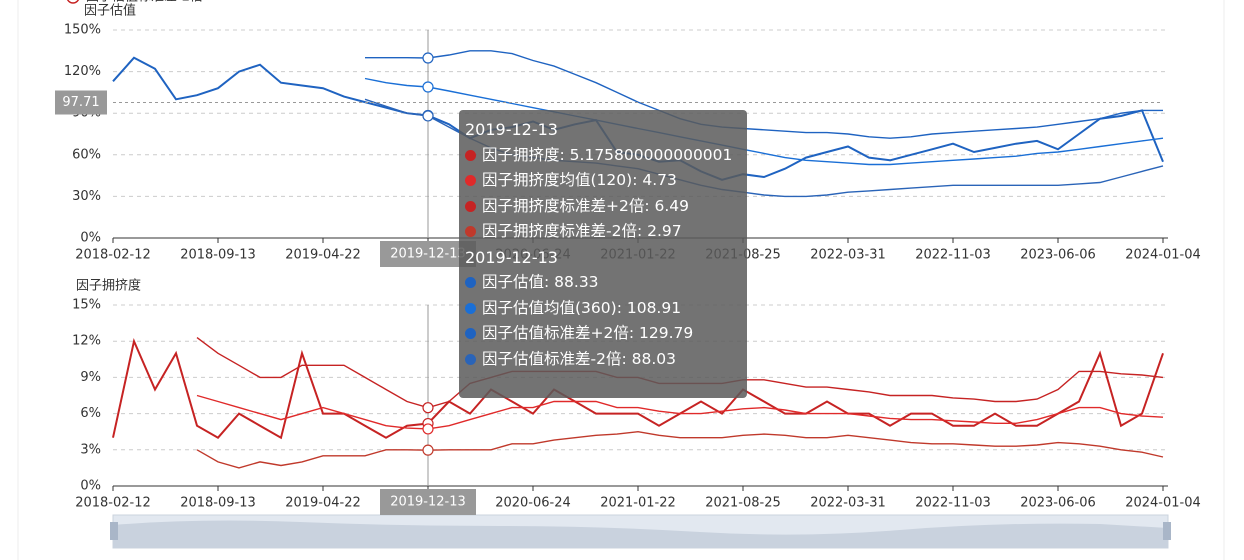 The height and width of the screenshot is (560, 1244). I want to click on slider-preview, so click(640, 534).